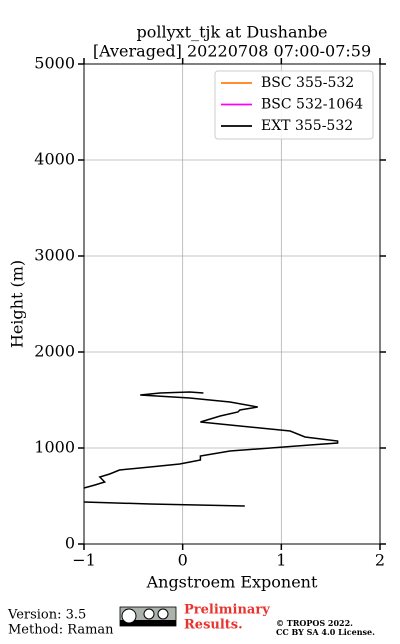 The height and width of the screenshot is (644, 400). I want to click on method: Method: Raman, so click(61, 630).